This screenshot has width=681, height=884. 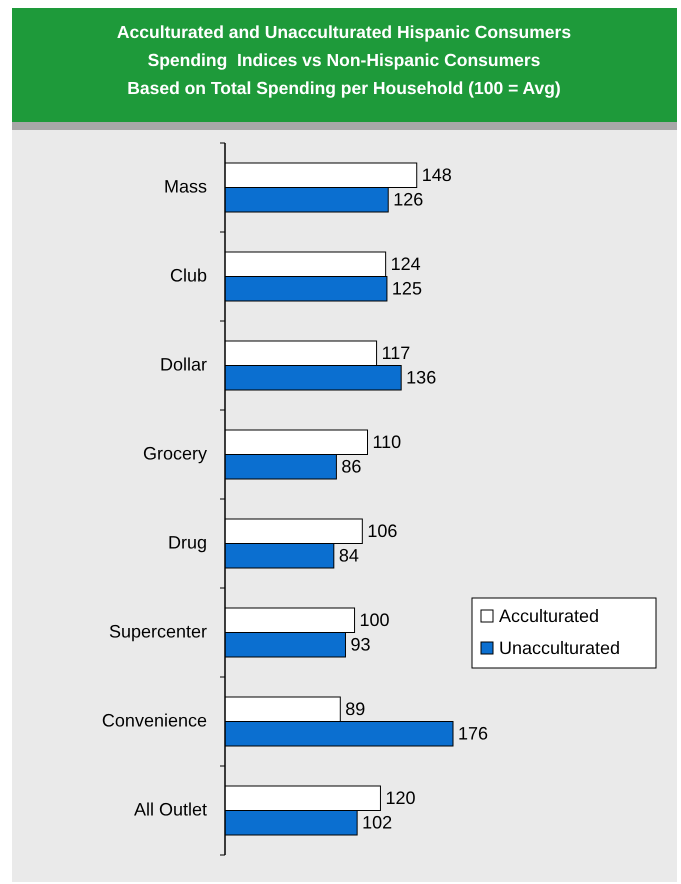 What do you see at coordinates (387, 442) in the screenshot?
I see `data-label: 110` at bounding box center [387, 442].